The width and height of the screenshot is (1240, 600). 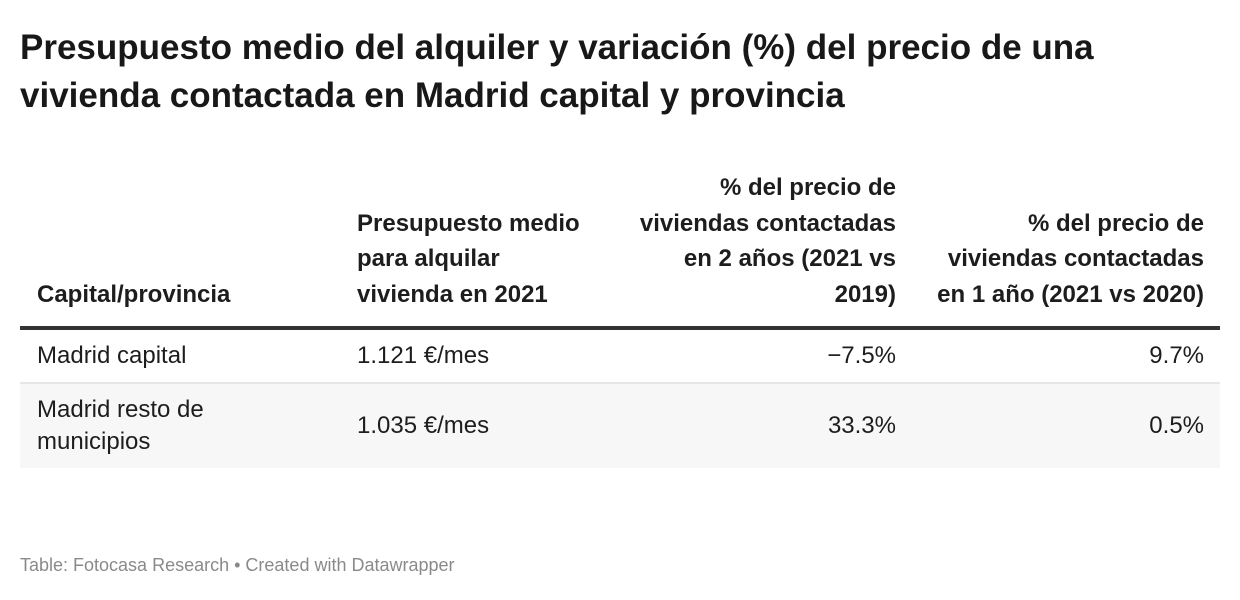 What do you see at coordinates (756, 425) in the screenshot?
I see `cell-variacion-2-anos: 33.3%` at bounding box center [756, 425].